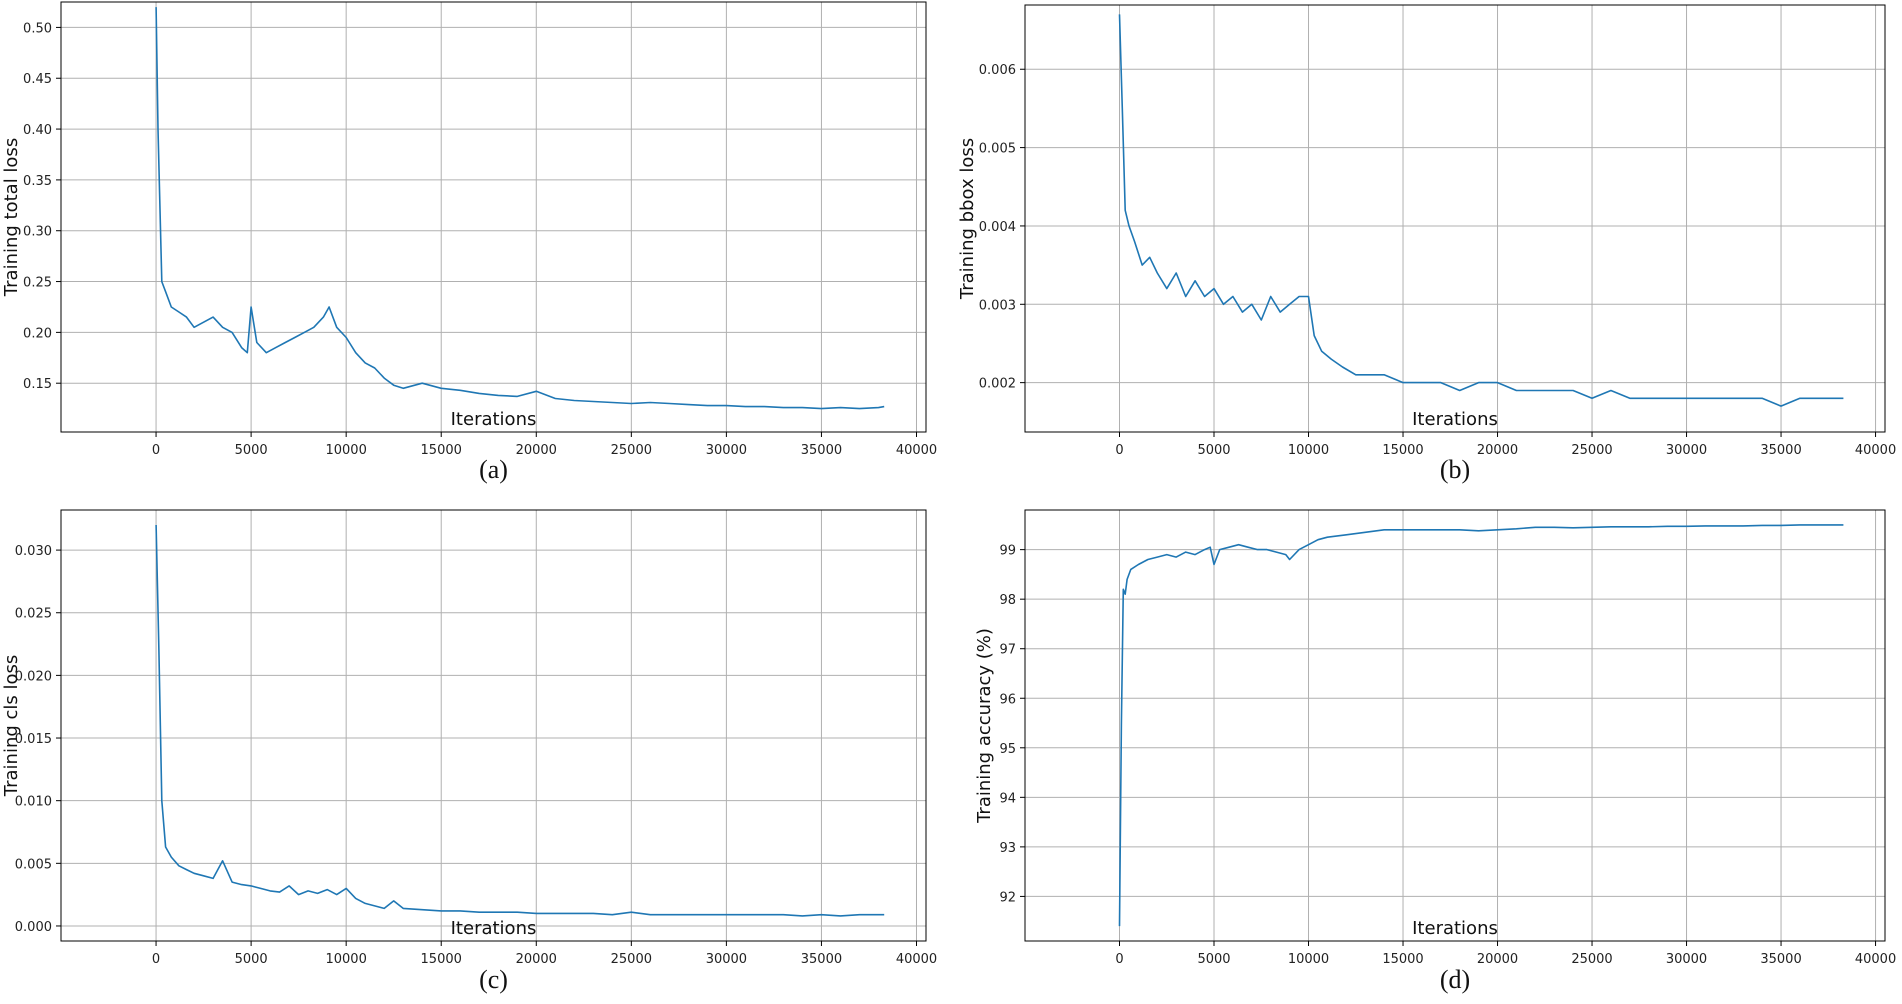 This screenshot has height=1004, width=1902. I want to click on y-tick-label: 0.003, so click(997, 305).